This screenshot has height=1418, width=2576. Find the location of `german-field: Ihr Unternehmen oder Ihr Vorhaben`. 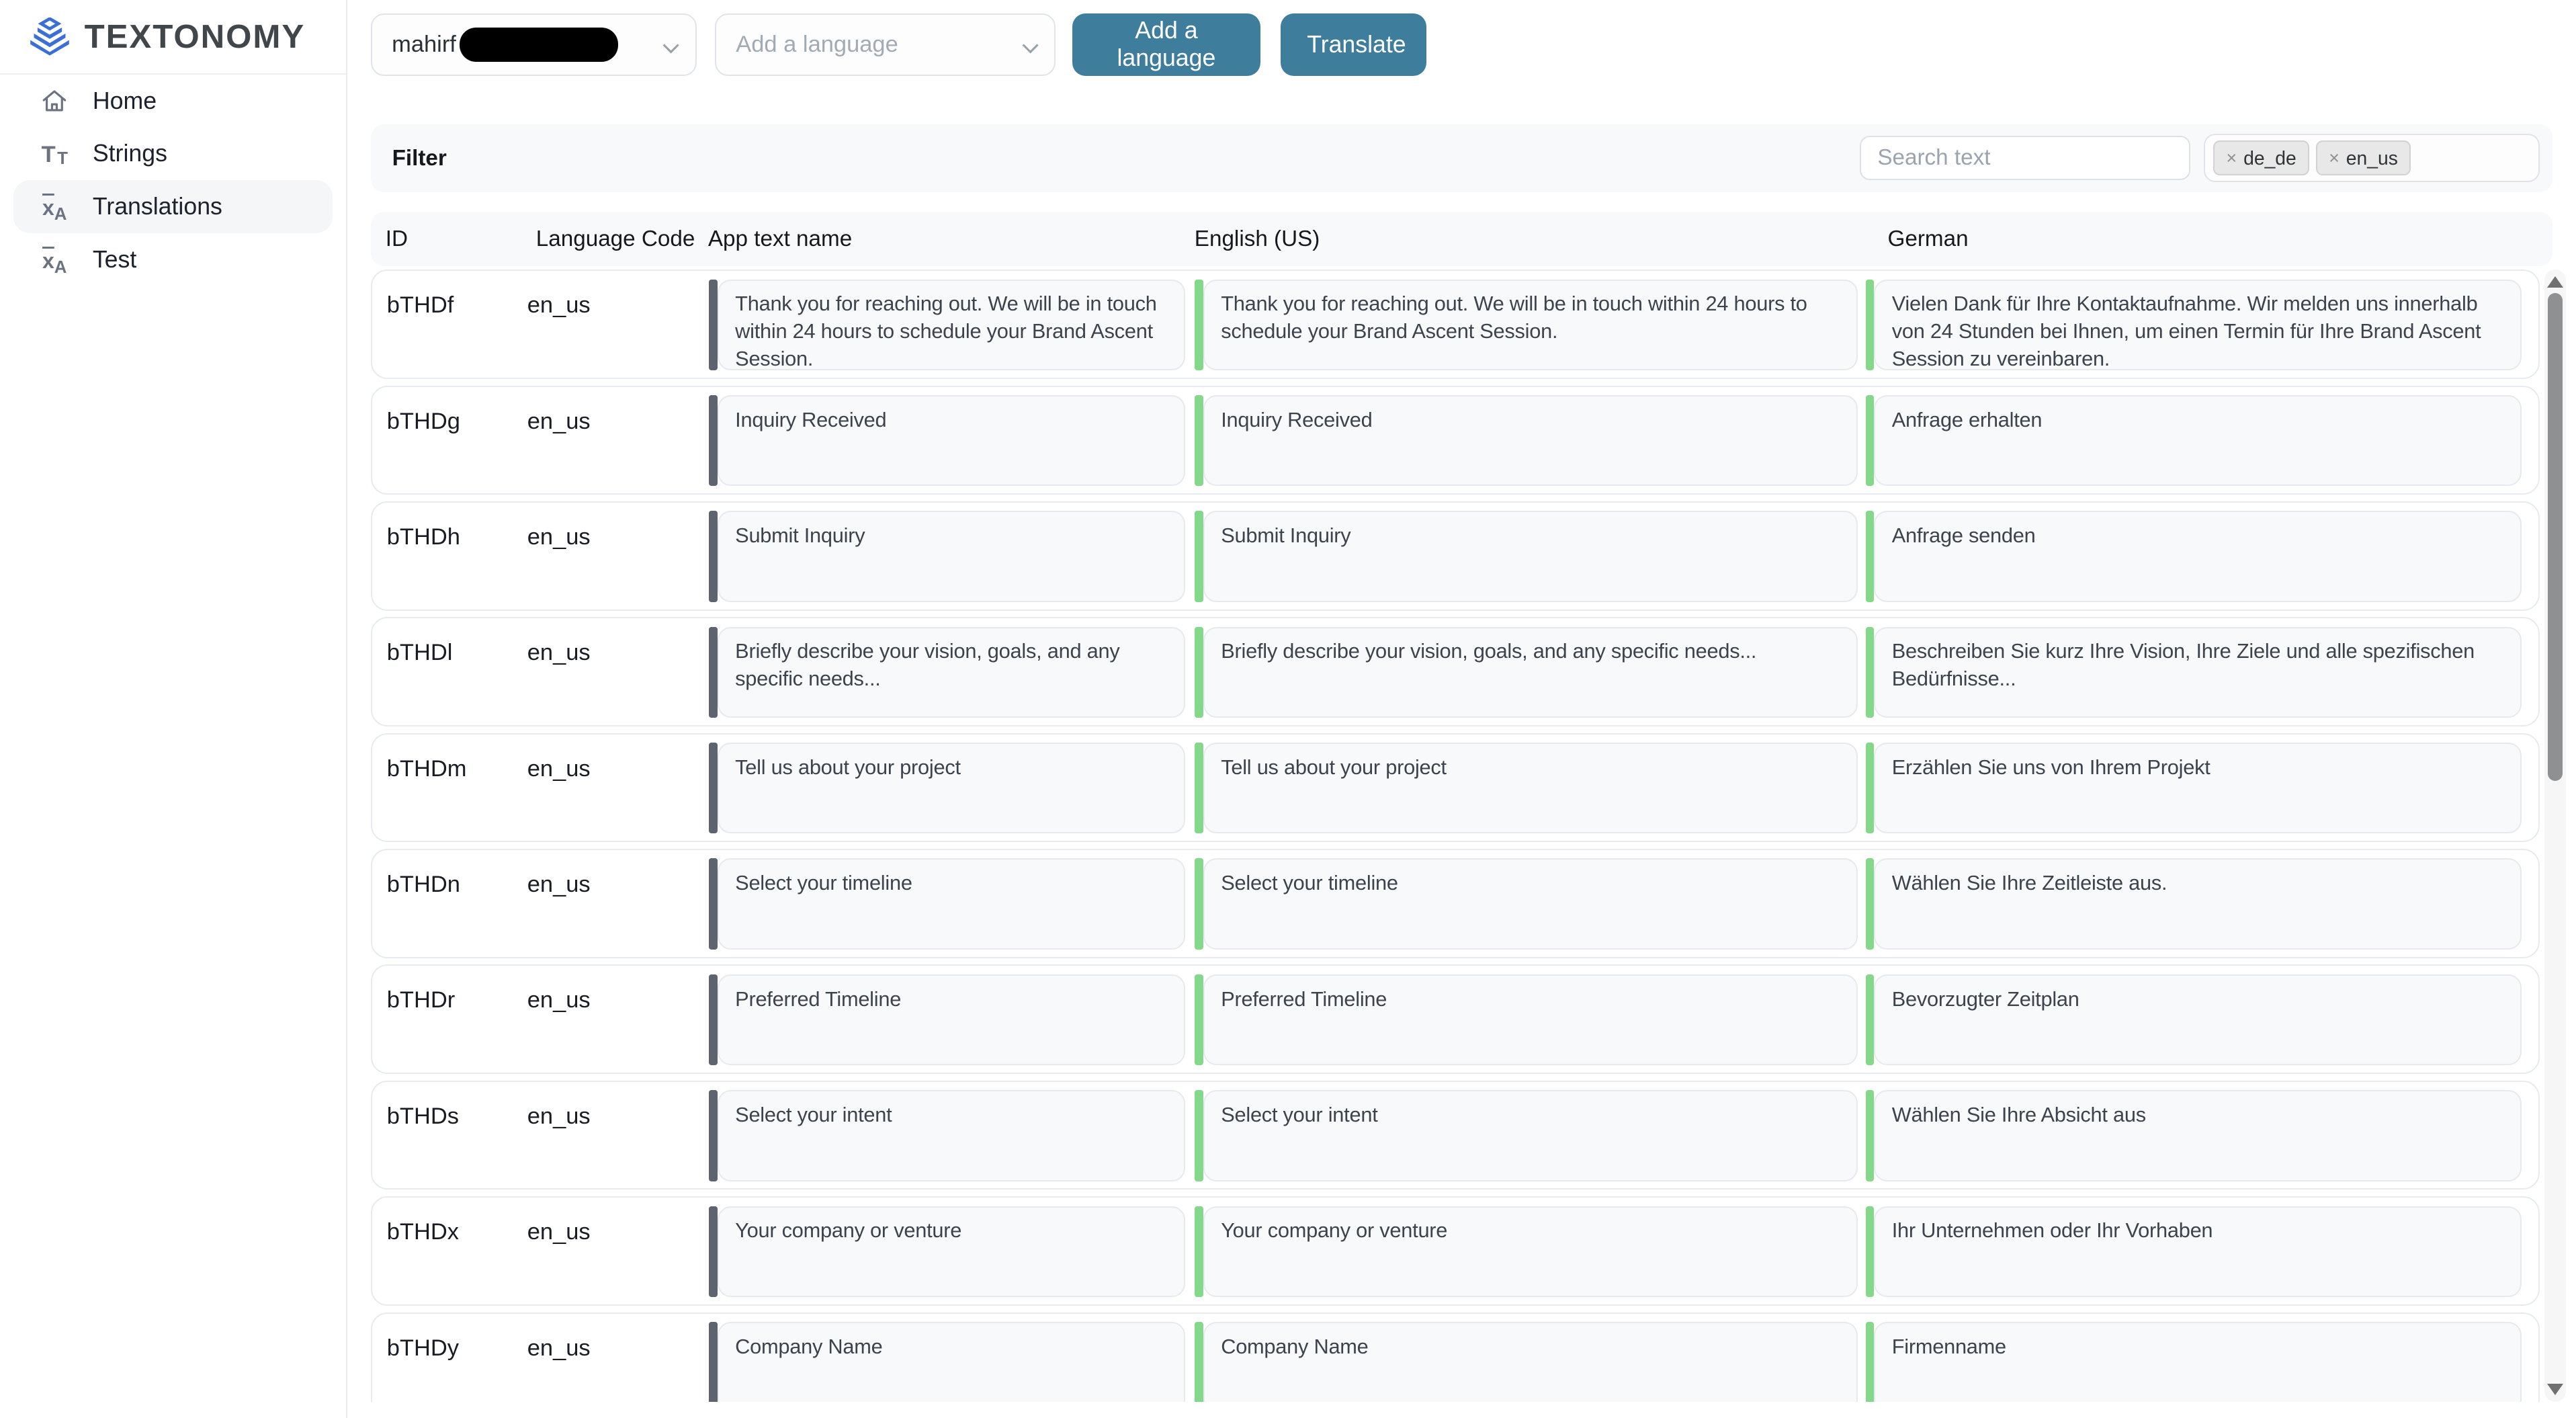

german-field: Ihr Unternehmen oder Ihr Vorhaben is located at coordinates (2198, 1251).